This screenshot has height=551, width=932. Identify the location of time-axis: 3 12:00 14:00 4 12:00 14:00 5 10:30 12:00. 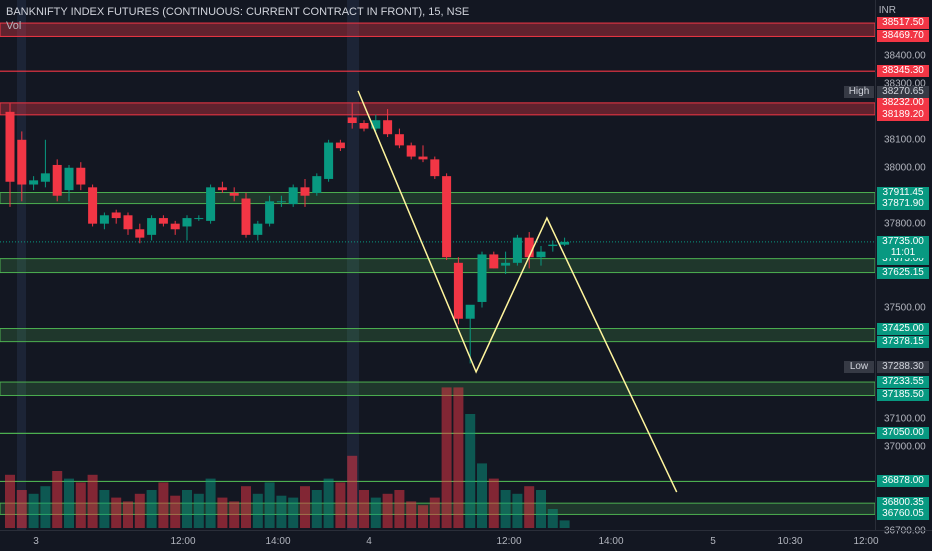
(466, 540).